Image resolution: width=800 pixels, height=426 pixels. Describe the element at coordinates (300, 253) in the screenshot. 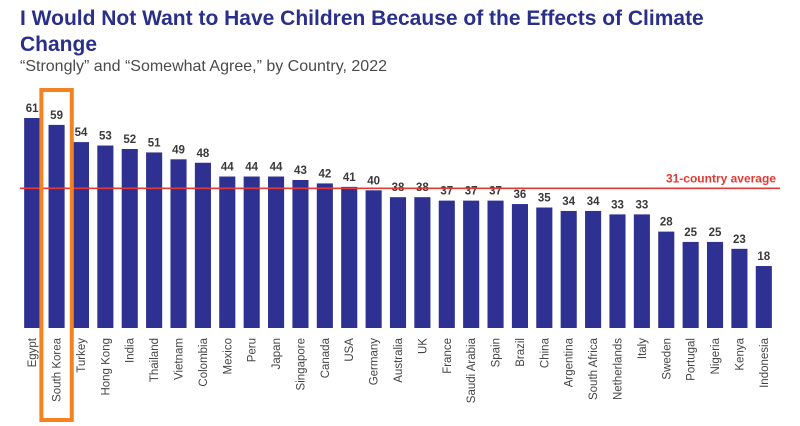

I see `bar-singapore` at that location.